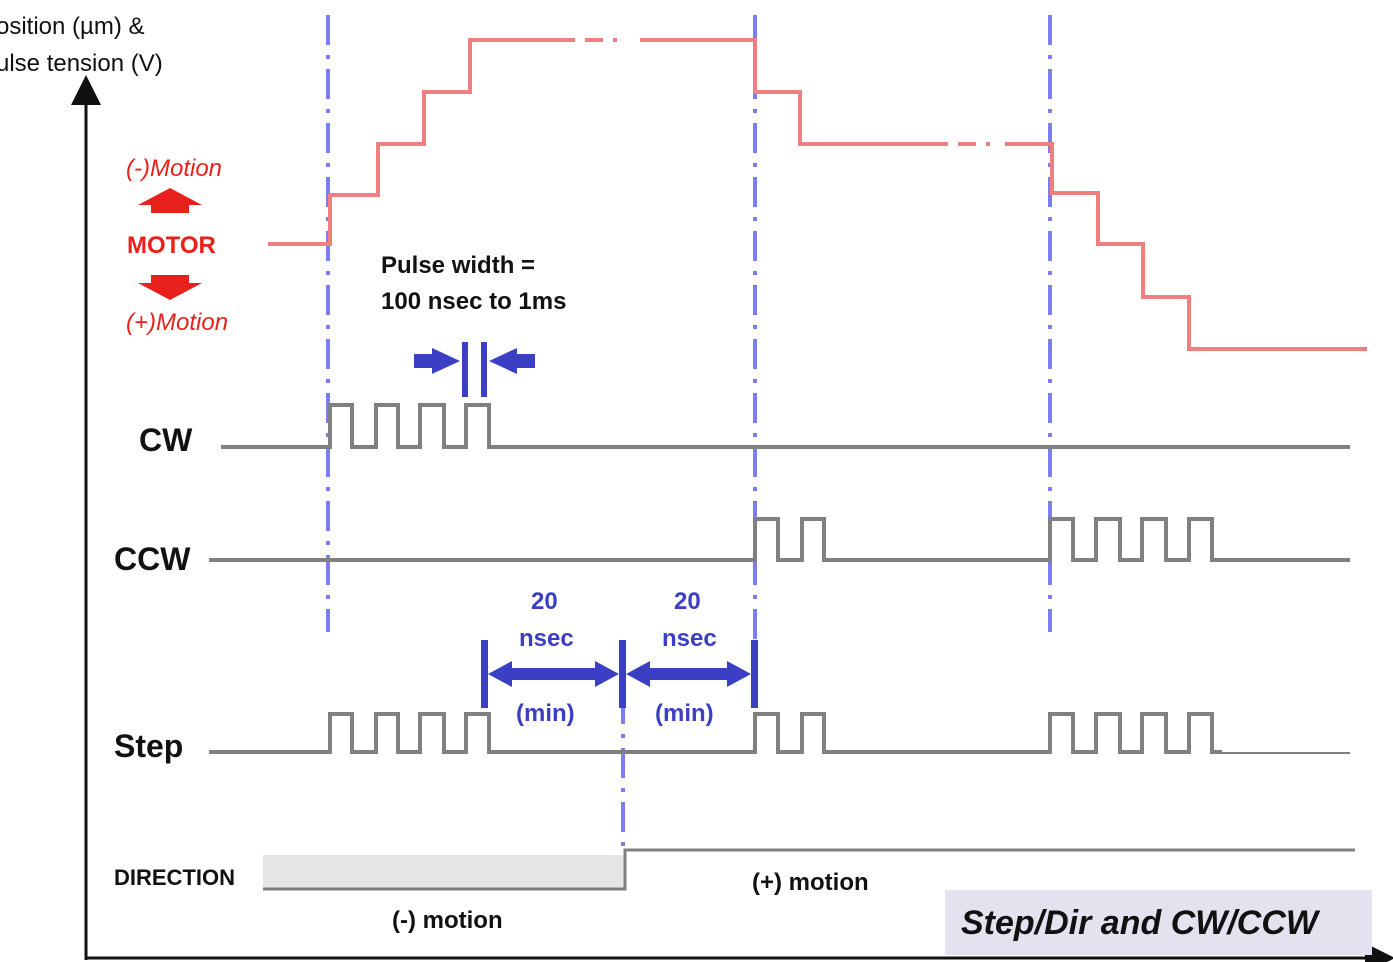 This screenshot has height=962, width=1393. I want to click on direction-low-fill, so click(444, 872).